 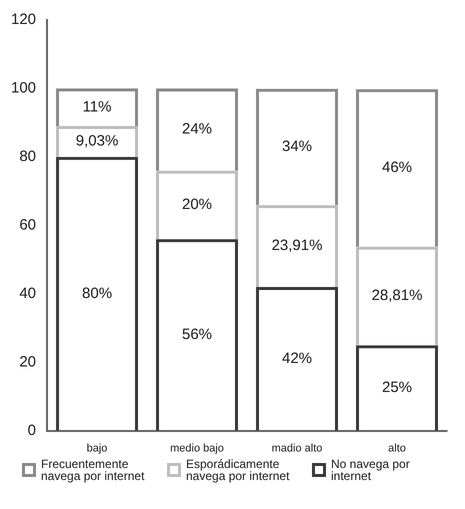 What do you see at coordinates (397, 295) in the screenshot?
I see `data-label: 28,81%` at bounding box center [397, 295].